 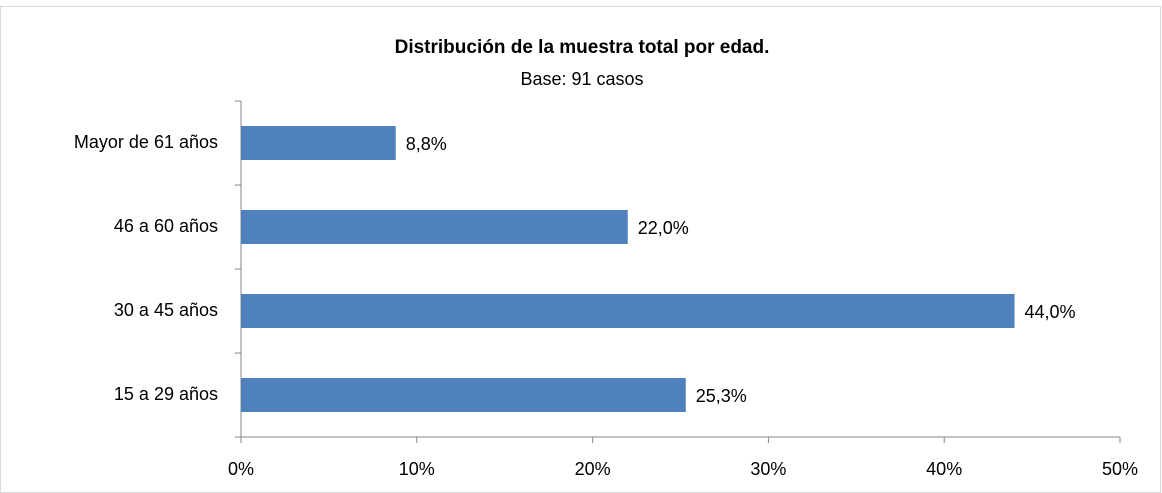 What do you see at coordinates (1050, 312) in the screenshot?
I see `value-label: 44,0%` at bounding box center [1050, 312].